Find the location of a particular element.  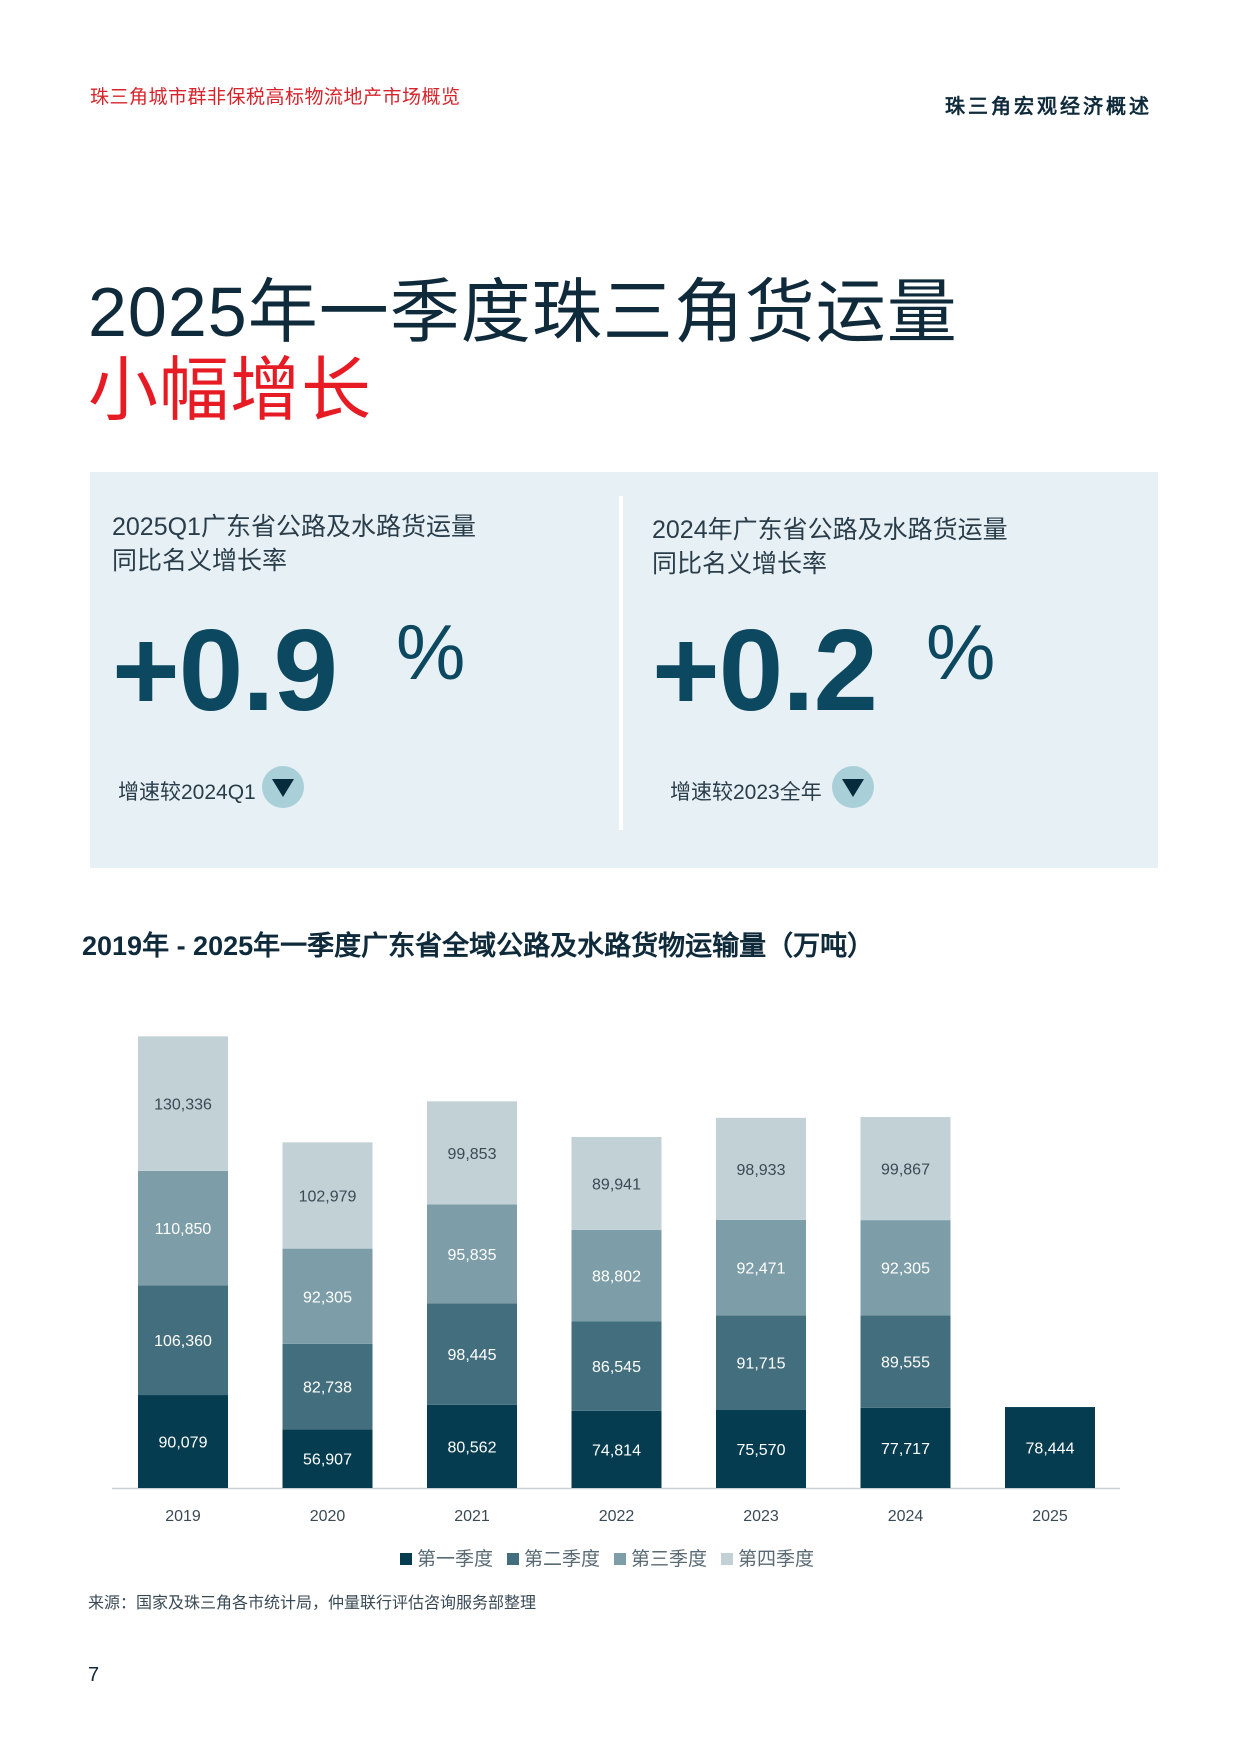

legend-label: 第一季度 is located at coordinates (455, 1559).